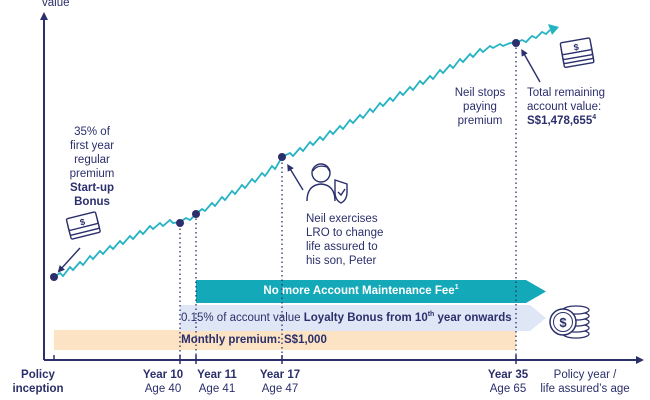 This screenshot has height=400, width=650. What do you see at coordinates (361, 290) in the screenshot?
I see `maintenance-fee-label: No more Account Maintenance Fee1` at bounding box center [361, 290].